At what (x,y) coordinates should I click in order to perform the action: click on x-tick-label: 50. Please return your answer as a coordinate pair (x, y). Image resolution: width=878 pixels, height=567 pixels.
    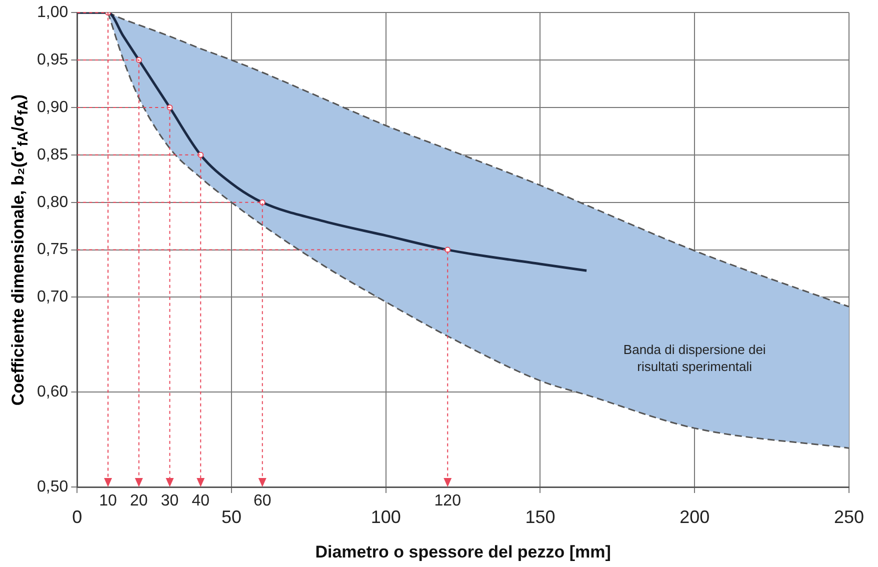
    Looking at the image, I should click on (231, 516).